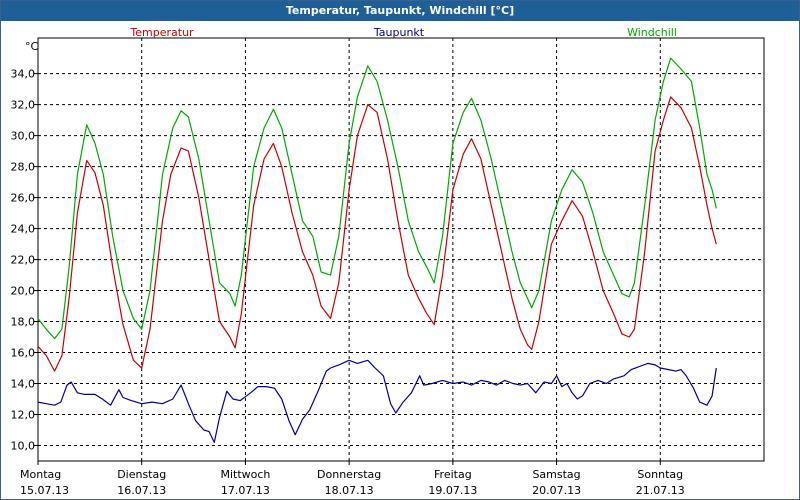 The height and width of the screenshot is (500, 800). I want to click on y-tick-label: 34,0, so click(23, 74).